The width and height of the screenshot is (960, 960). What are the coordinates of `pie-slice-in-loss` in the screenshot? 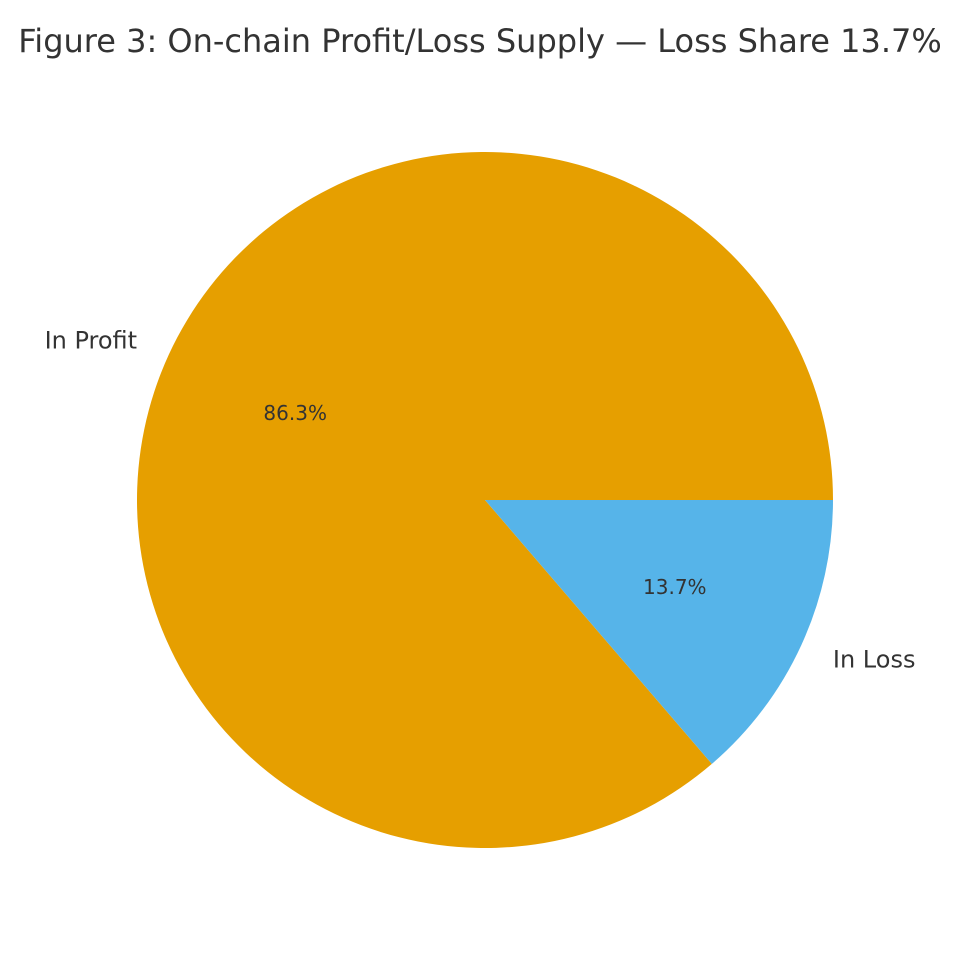 It's located at (659, 632).